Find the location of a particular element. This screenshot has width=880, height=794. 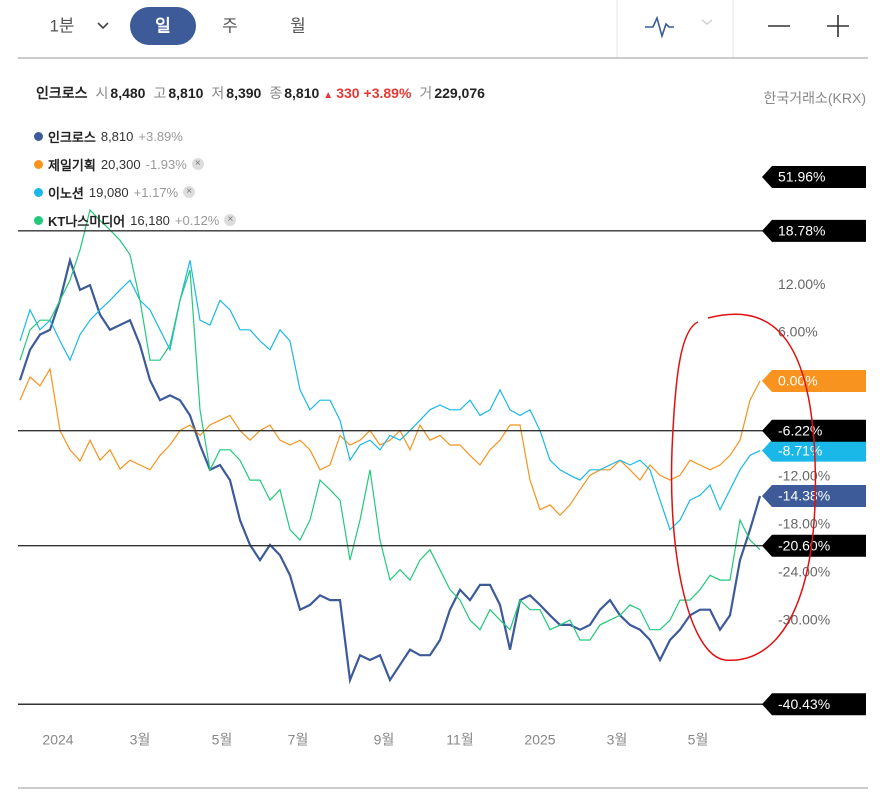

period-selected is located at coordinates (163, 26).